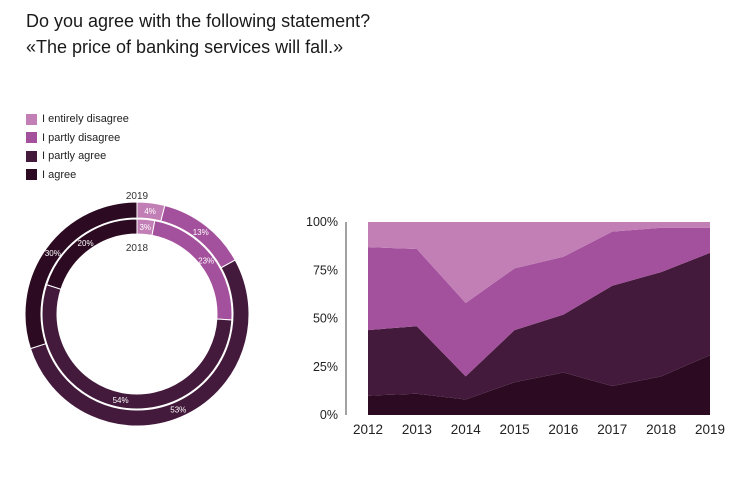  Describe the element at coordinates (178, 409) in the screenshot. I see `donut-label-2019-2: 53%` at that location.